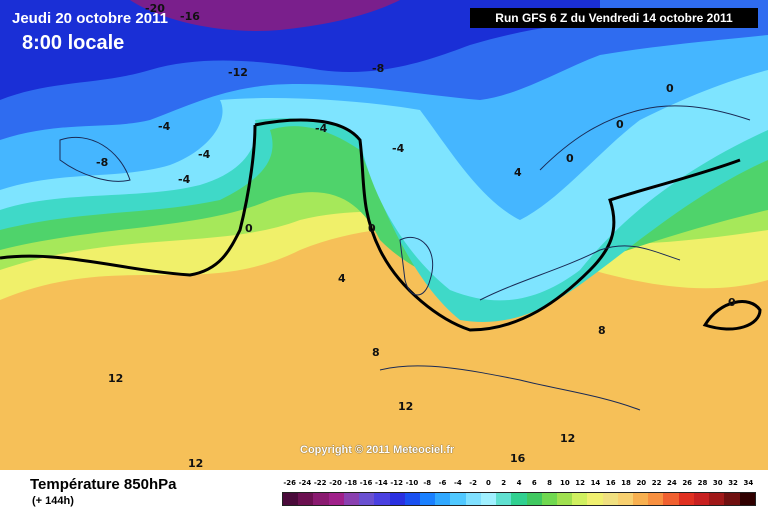  Describe the element at coordinates (442, 483) in the screenshot. I see `scale-tick-label: -6` at that location.